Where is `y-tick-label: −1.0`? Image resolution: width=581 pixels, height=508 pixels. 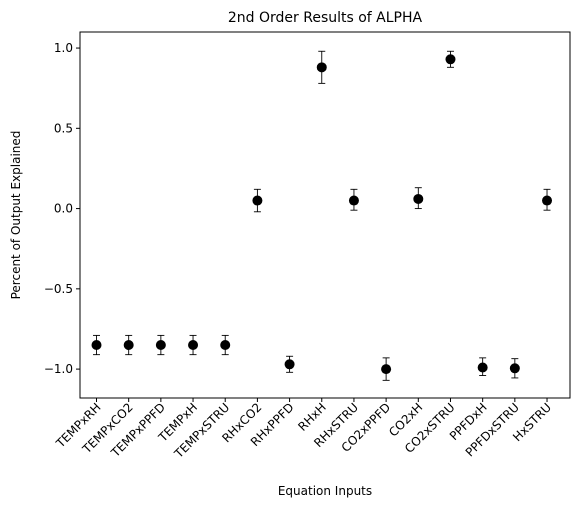
y-tick-label: −1.0 is located at coordinates (58, 369).